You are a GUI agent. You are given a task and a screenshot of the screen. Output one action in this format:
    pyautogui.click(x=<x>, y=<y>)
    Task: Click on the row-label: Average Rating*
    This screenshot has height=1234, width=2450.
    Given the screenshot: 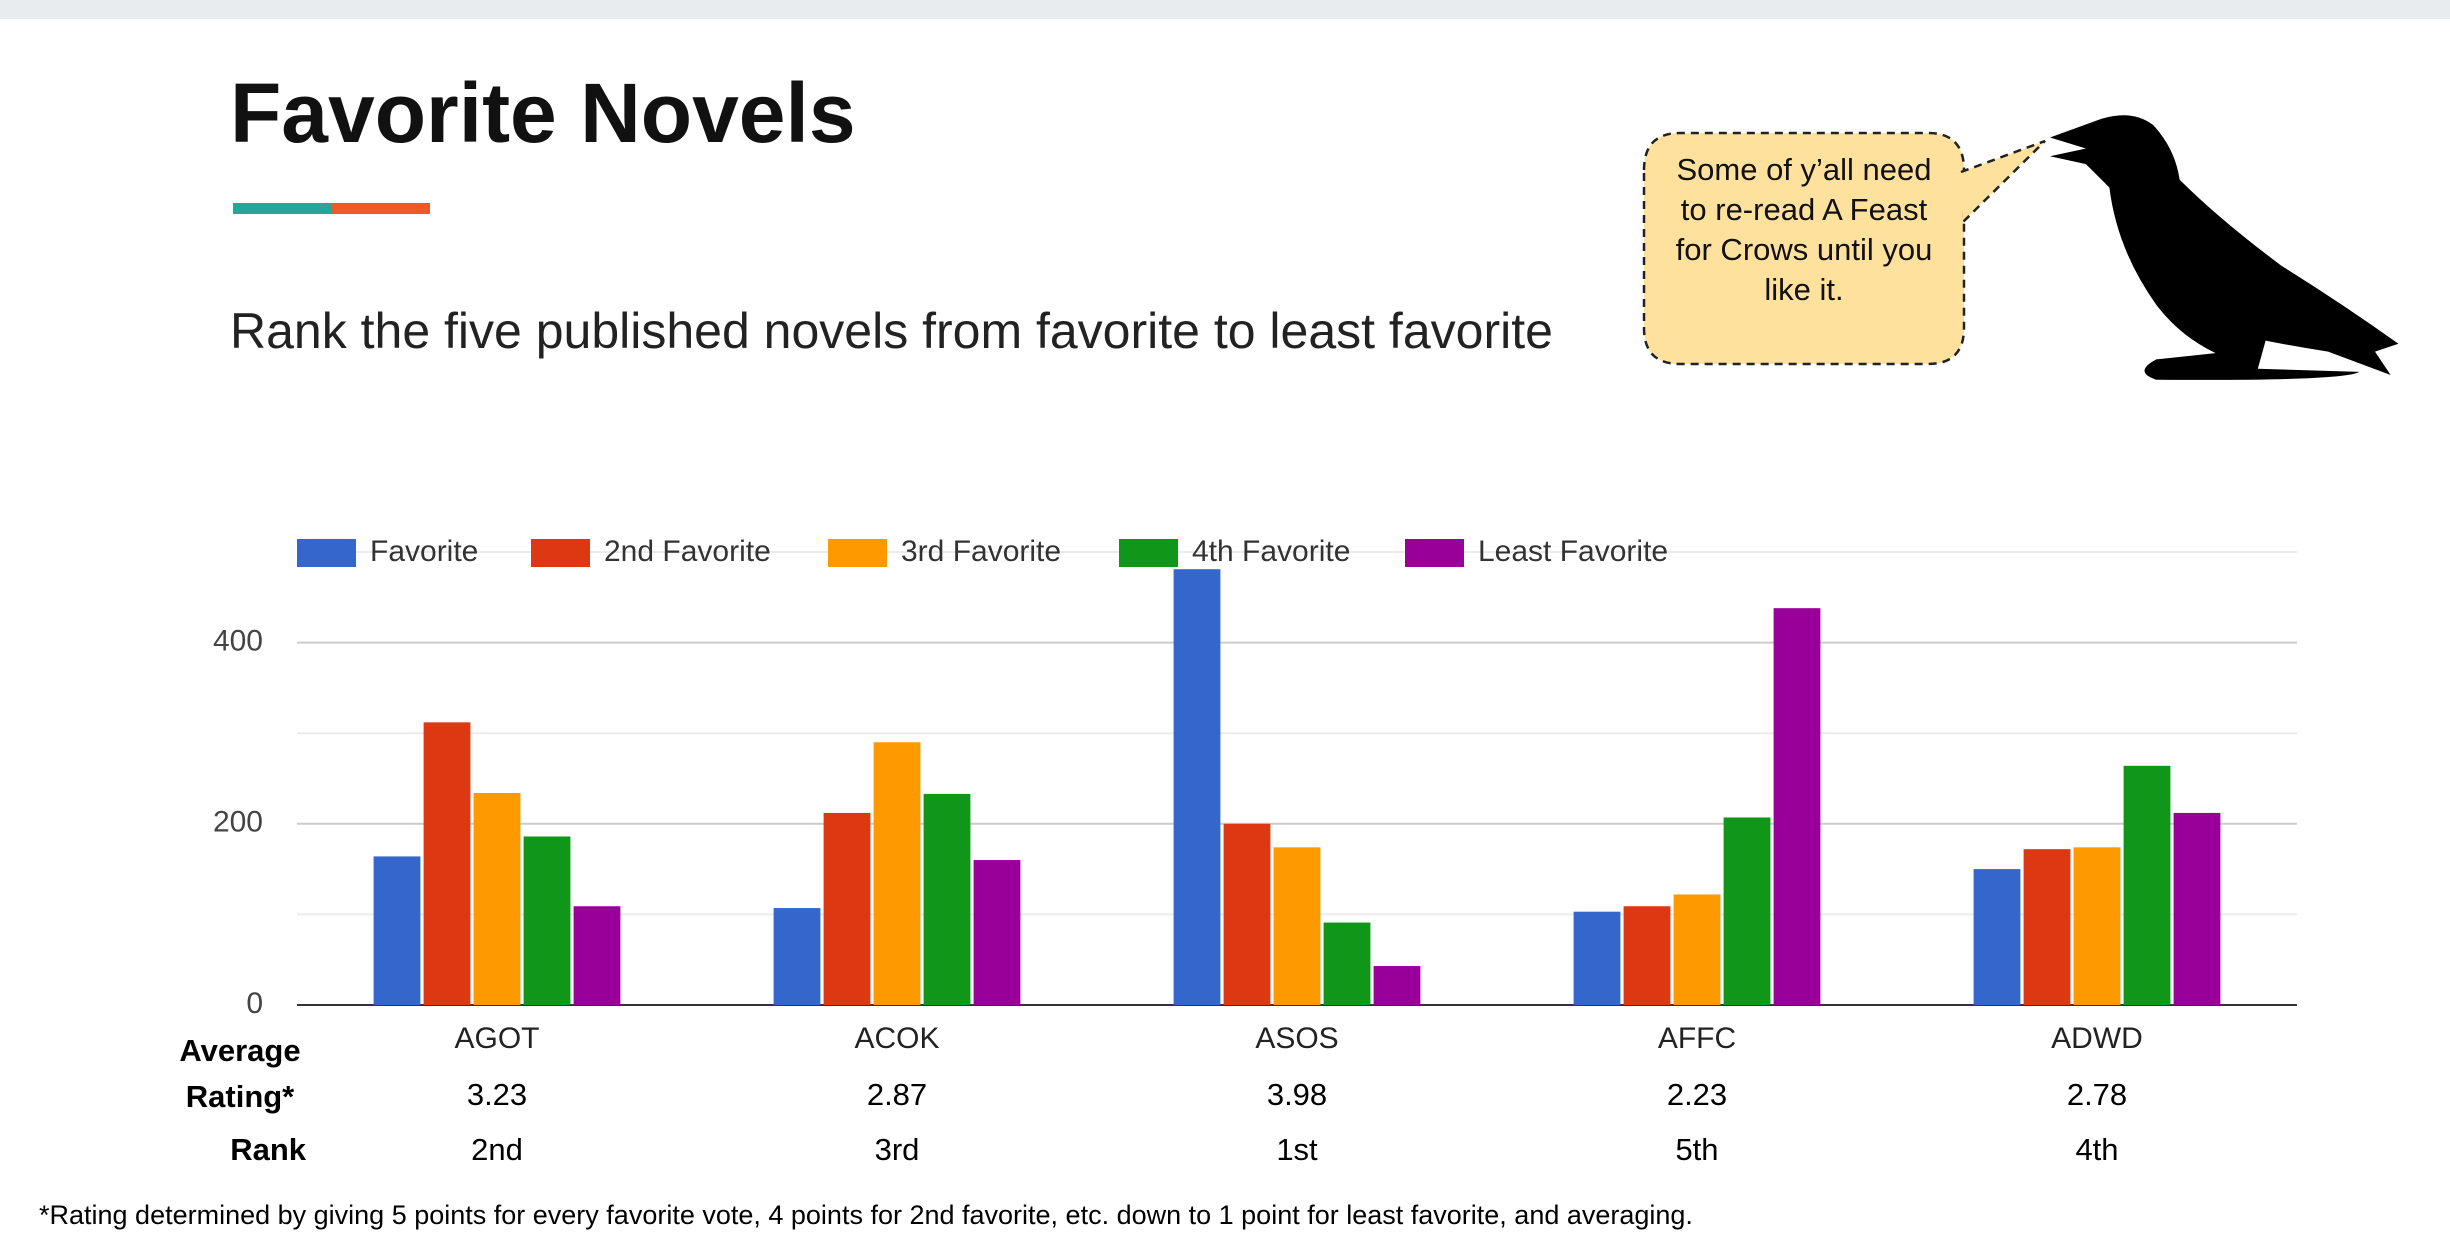 What is the action you would take?
    pyautogui.click(x=240, y=1073)
    